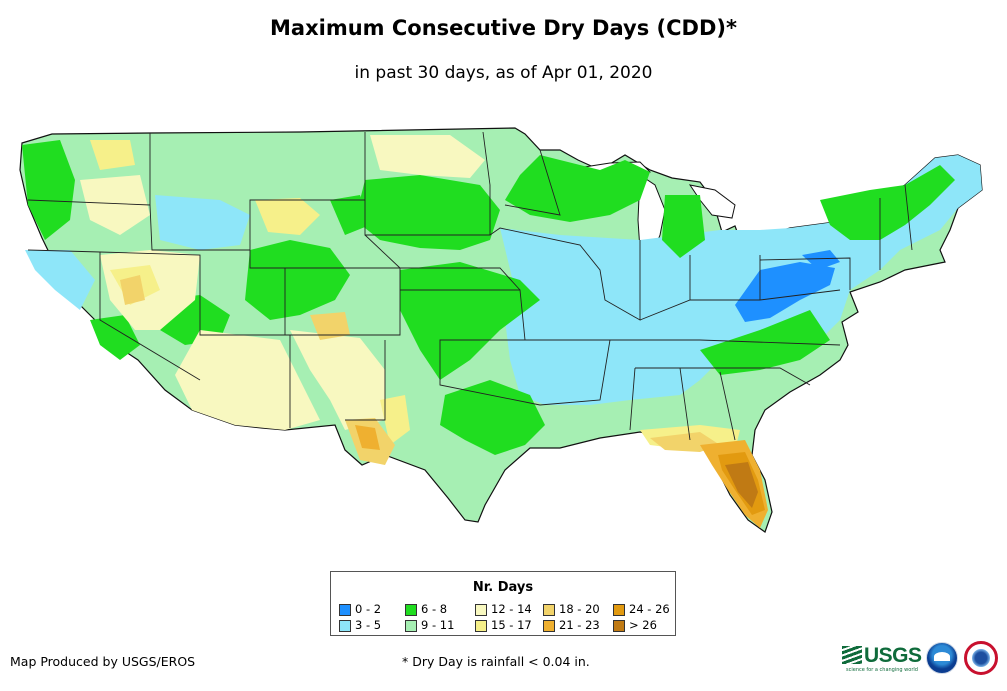 The width and height of the screenshot is (1007, 691). I want to click on nws-logo, so click(981, 658).